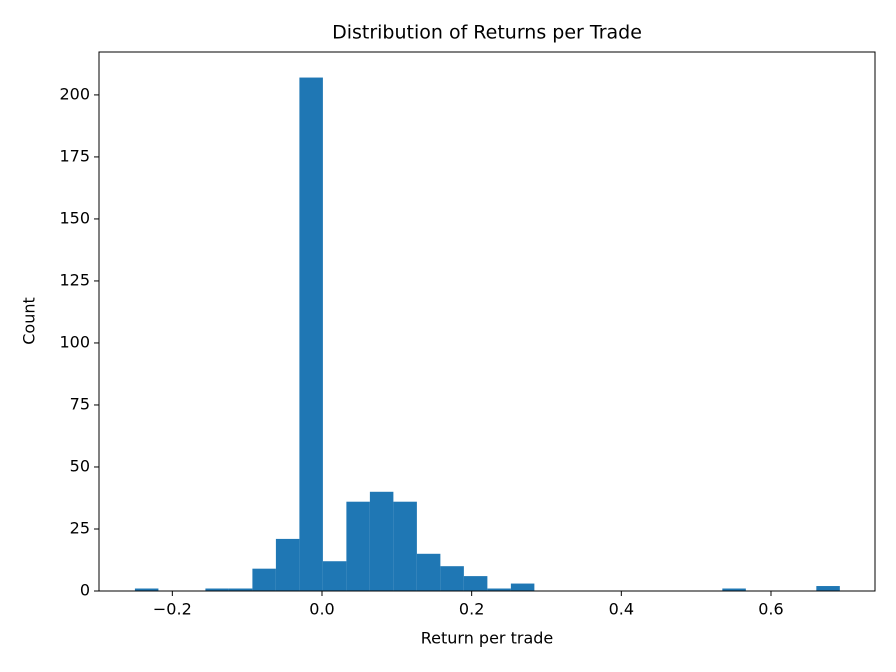 This screenshot has height=672, width=896. What do you see at coordinates (80, 465) in the screenshot?
I see `y-tick-label: 50` at bounding box center [80, 465].